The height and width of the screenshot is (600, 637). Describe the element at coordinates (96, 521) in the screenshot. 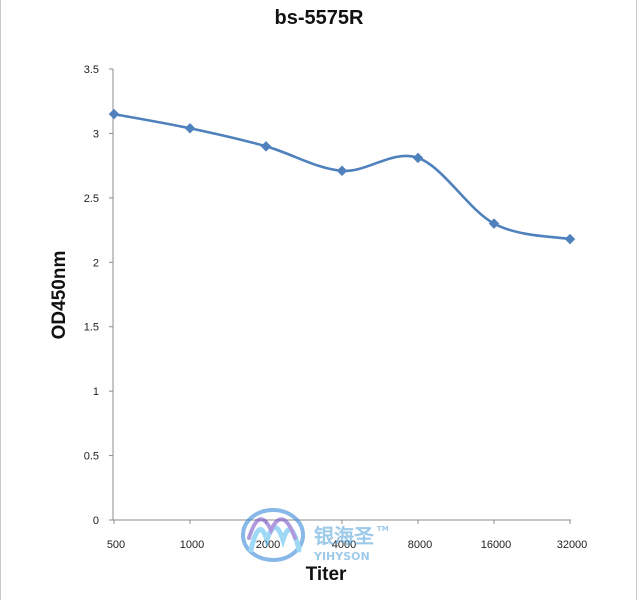

I see `y-tick-label: 0` at that location.